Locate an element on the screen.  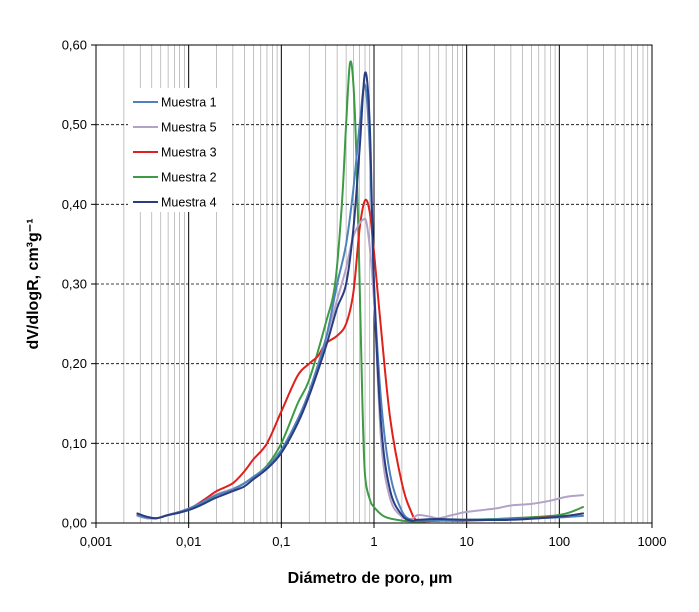
x-tick-label: 1000 is located at coordinates (652, 541).